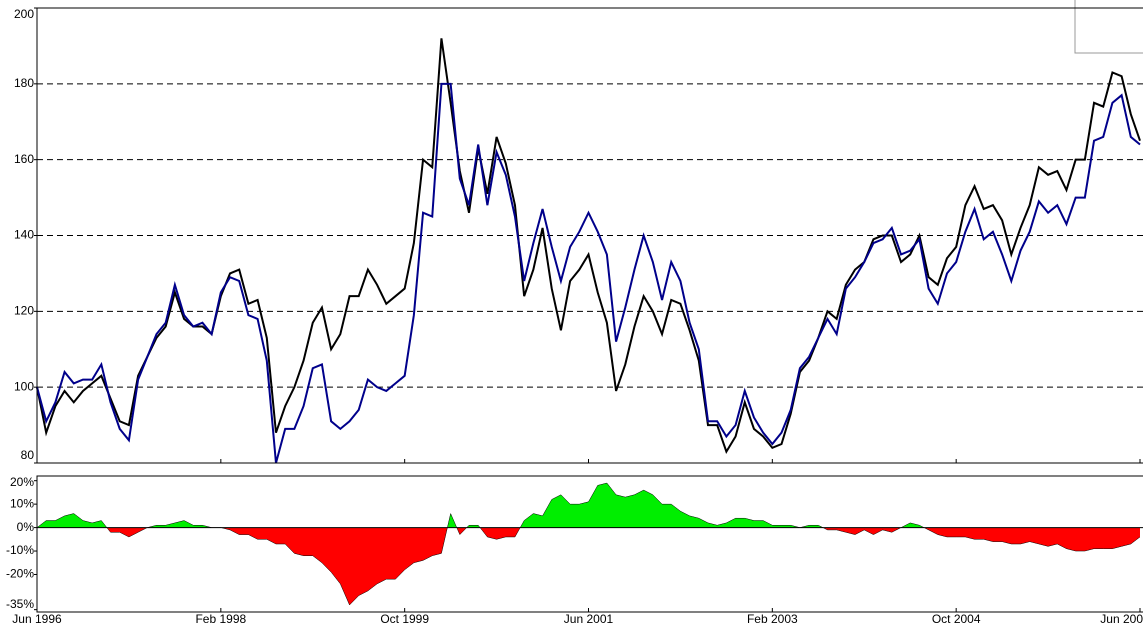 Image resolution: width=1143 pixels, height=626 pixels. What do you see at coordinates (220, 619) in the screenshot?
I see `x-tick-label: Feb 1998` at bounding box center [220, 619].